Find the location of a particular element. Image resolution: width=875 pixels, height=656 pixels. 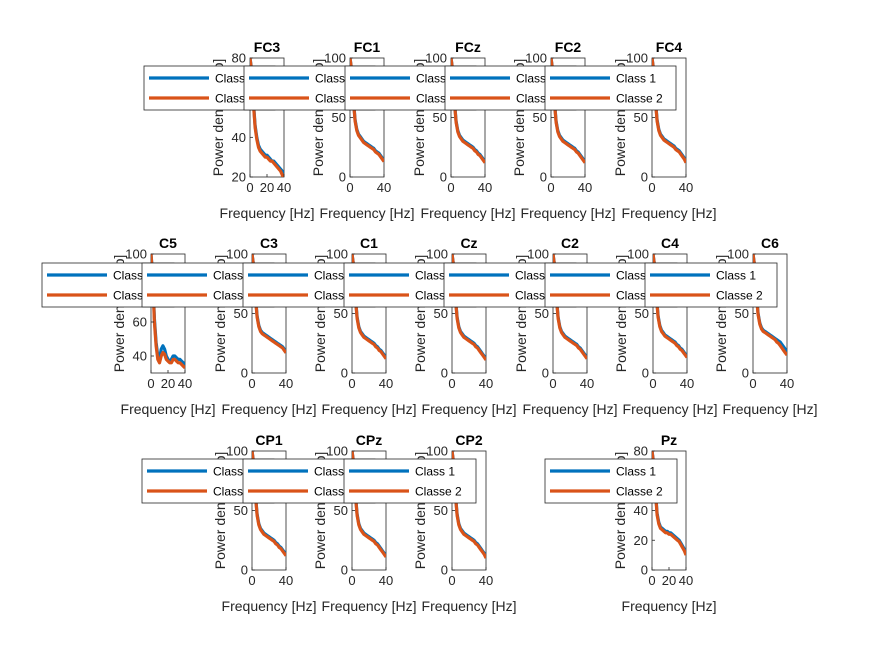

y-tick-label: 40 is located at coordinates (239, 137).